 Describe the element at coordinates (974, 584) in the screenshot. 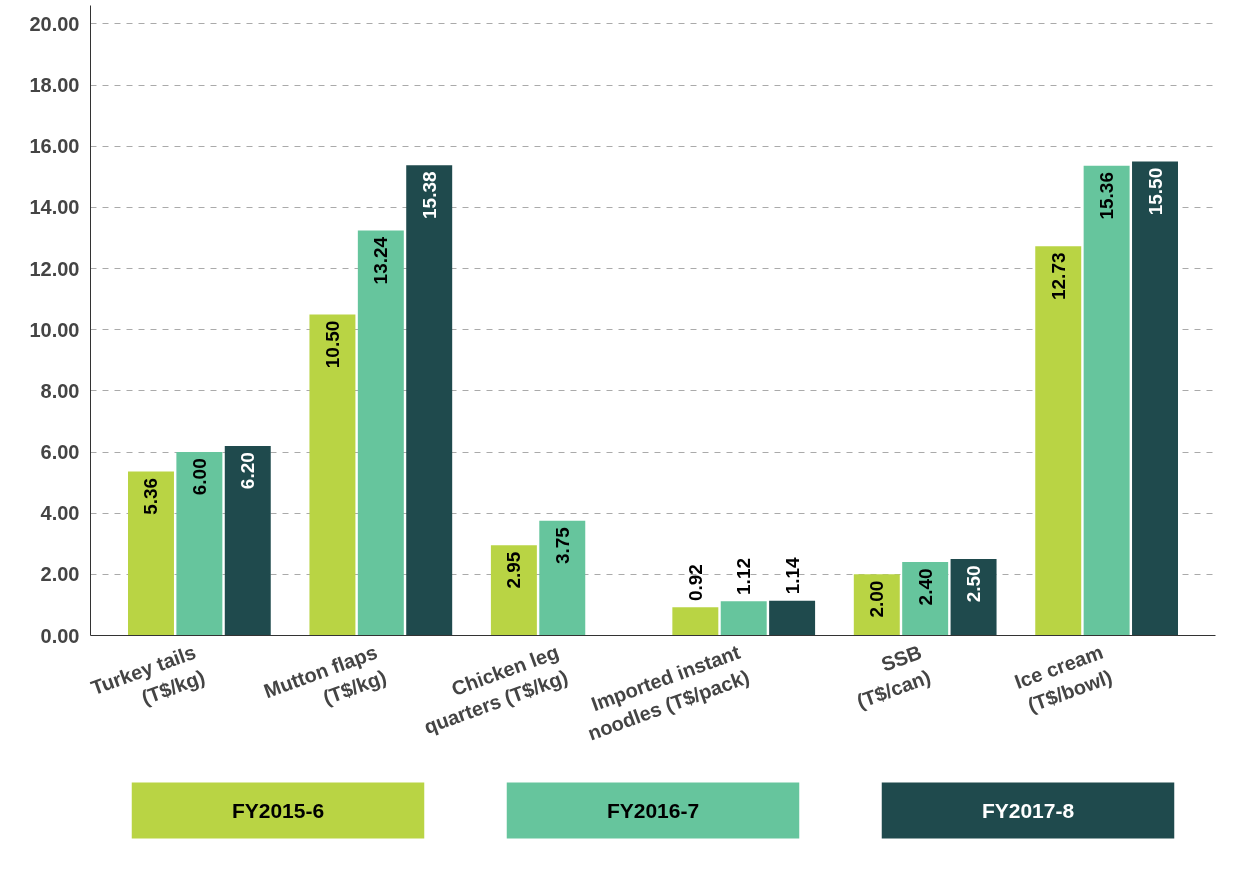

I see `data-label: 2.50` at that location.